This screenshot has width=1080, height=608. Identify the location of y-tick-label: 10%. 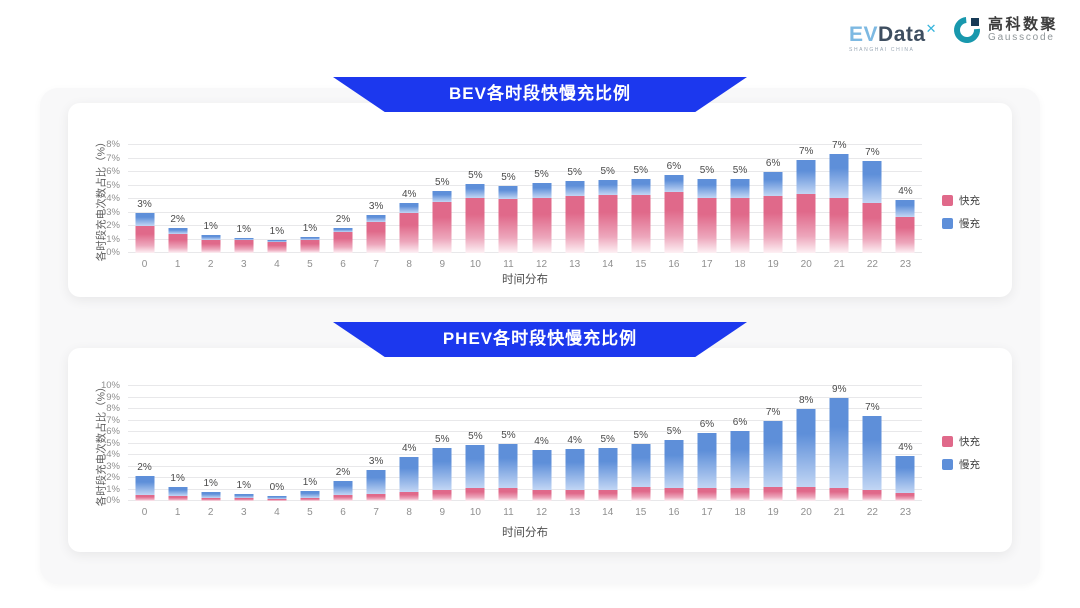
(110, 385).